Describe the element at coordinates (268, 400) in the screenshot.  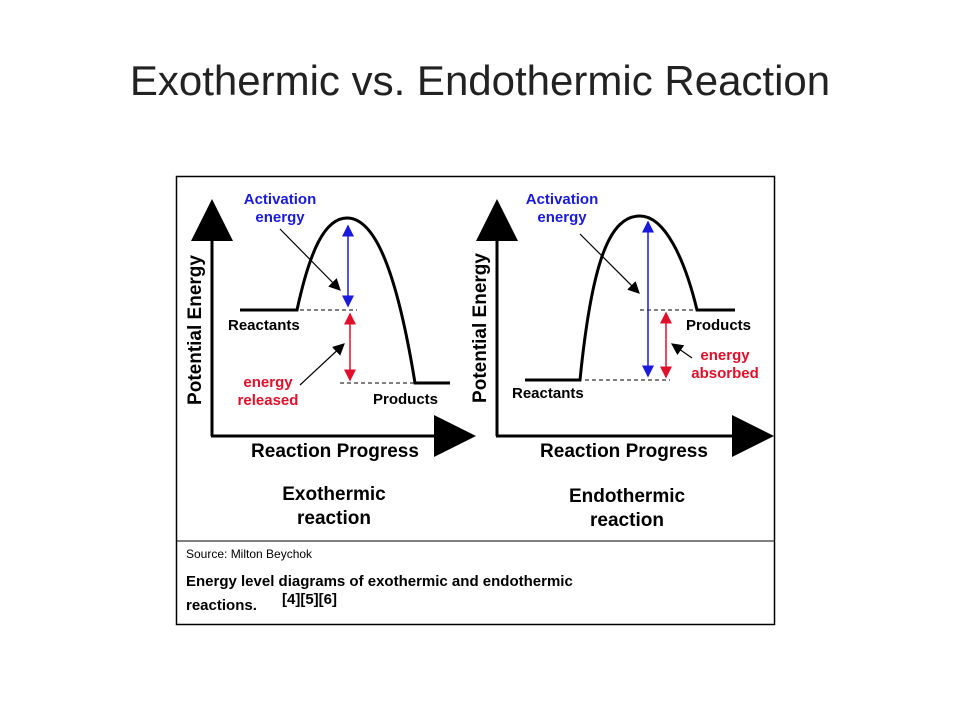
I see `energy-change-label: released` at that location.